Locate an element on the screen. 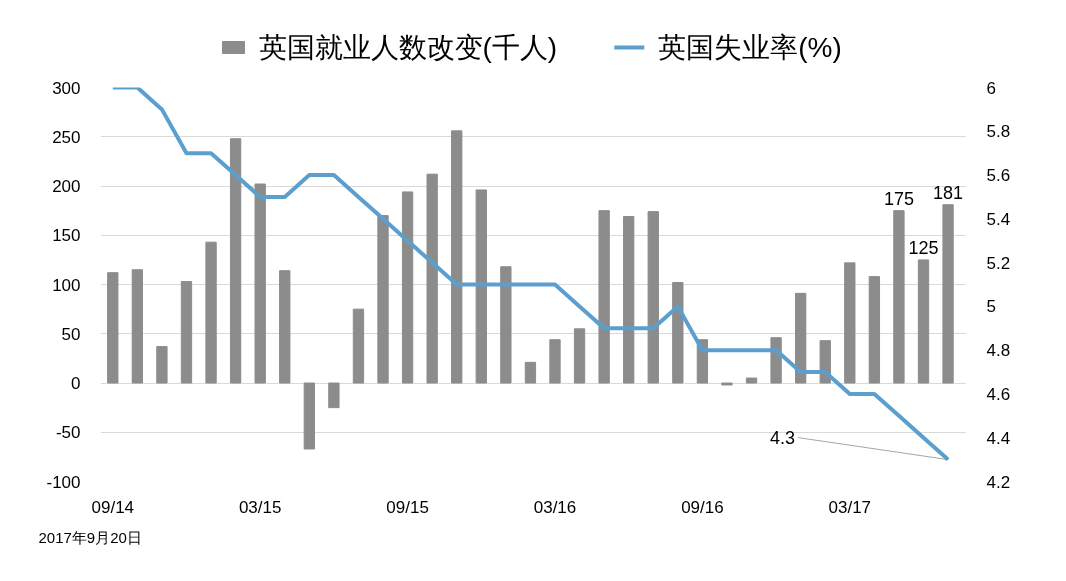  legend-label: 英国失业率(%) is located at coordinates (750, 47).